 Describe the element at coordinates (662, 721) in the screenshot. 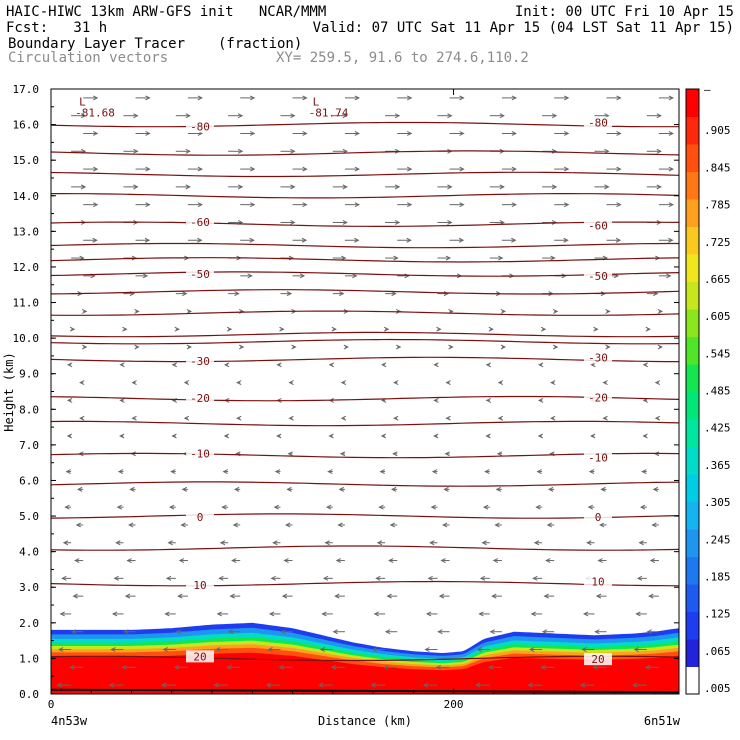

I see `x-end-label: 6n51w` at that location.